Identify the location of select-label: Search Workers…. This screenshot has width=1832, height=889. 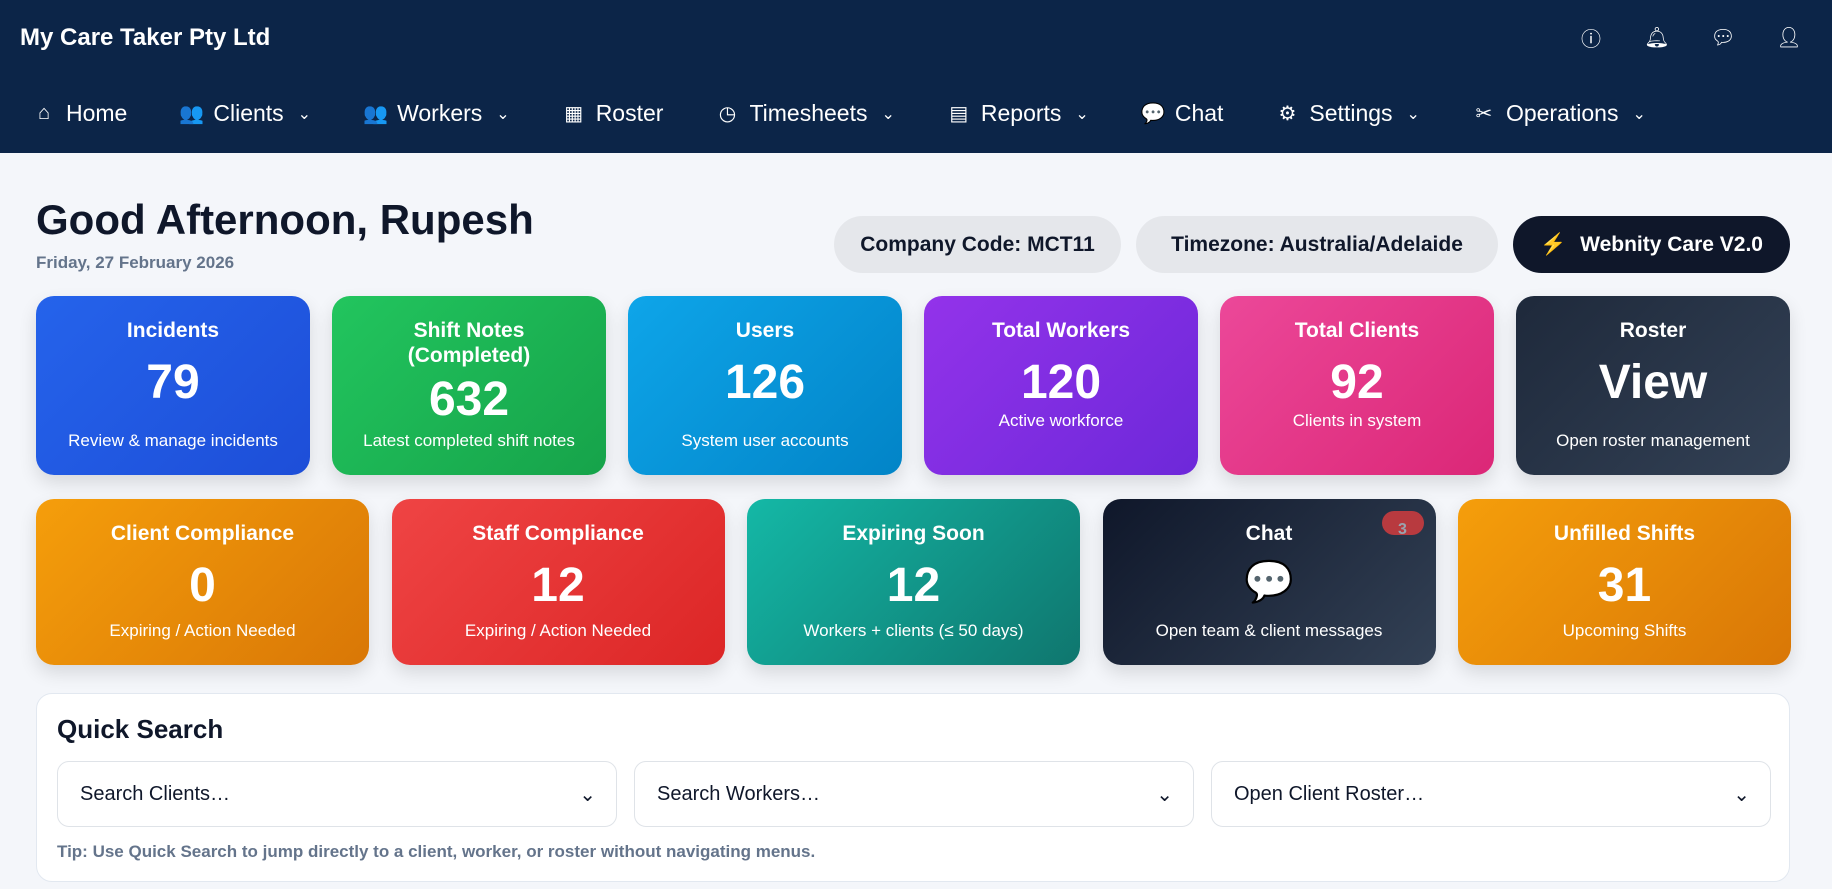
(739, 793).